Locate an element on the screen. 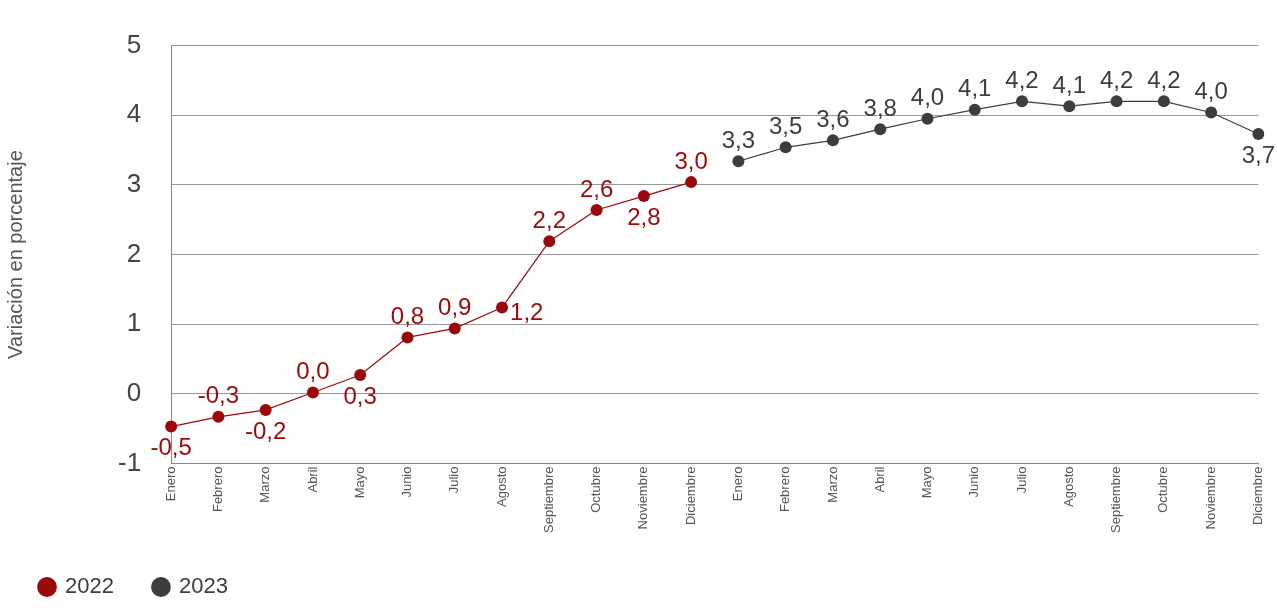 The height and width of the screenshot is (608, 1277). data-label: 3,0 is located at coordinates (691, 160).